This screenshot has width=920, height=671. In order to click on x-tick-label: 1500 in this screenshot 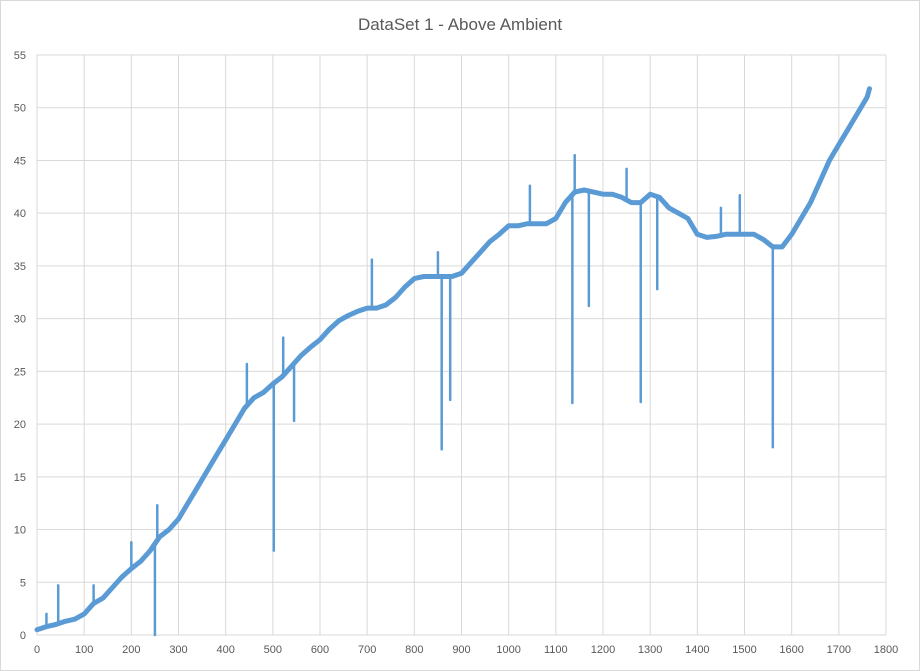, I will do `click(744, 650)`.